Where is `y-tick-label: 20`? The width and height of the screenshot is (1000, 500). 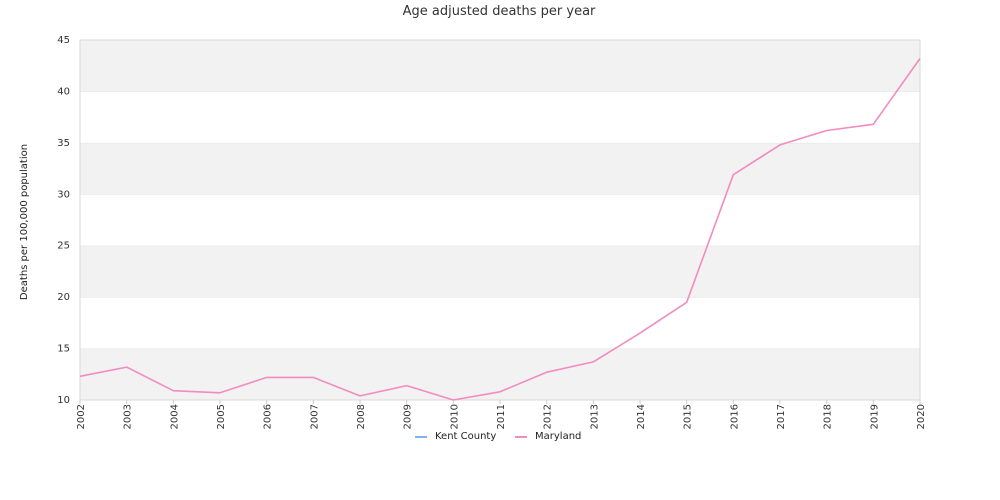
y-tick-label: 20 is located at coordinates (63, 297).